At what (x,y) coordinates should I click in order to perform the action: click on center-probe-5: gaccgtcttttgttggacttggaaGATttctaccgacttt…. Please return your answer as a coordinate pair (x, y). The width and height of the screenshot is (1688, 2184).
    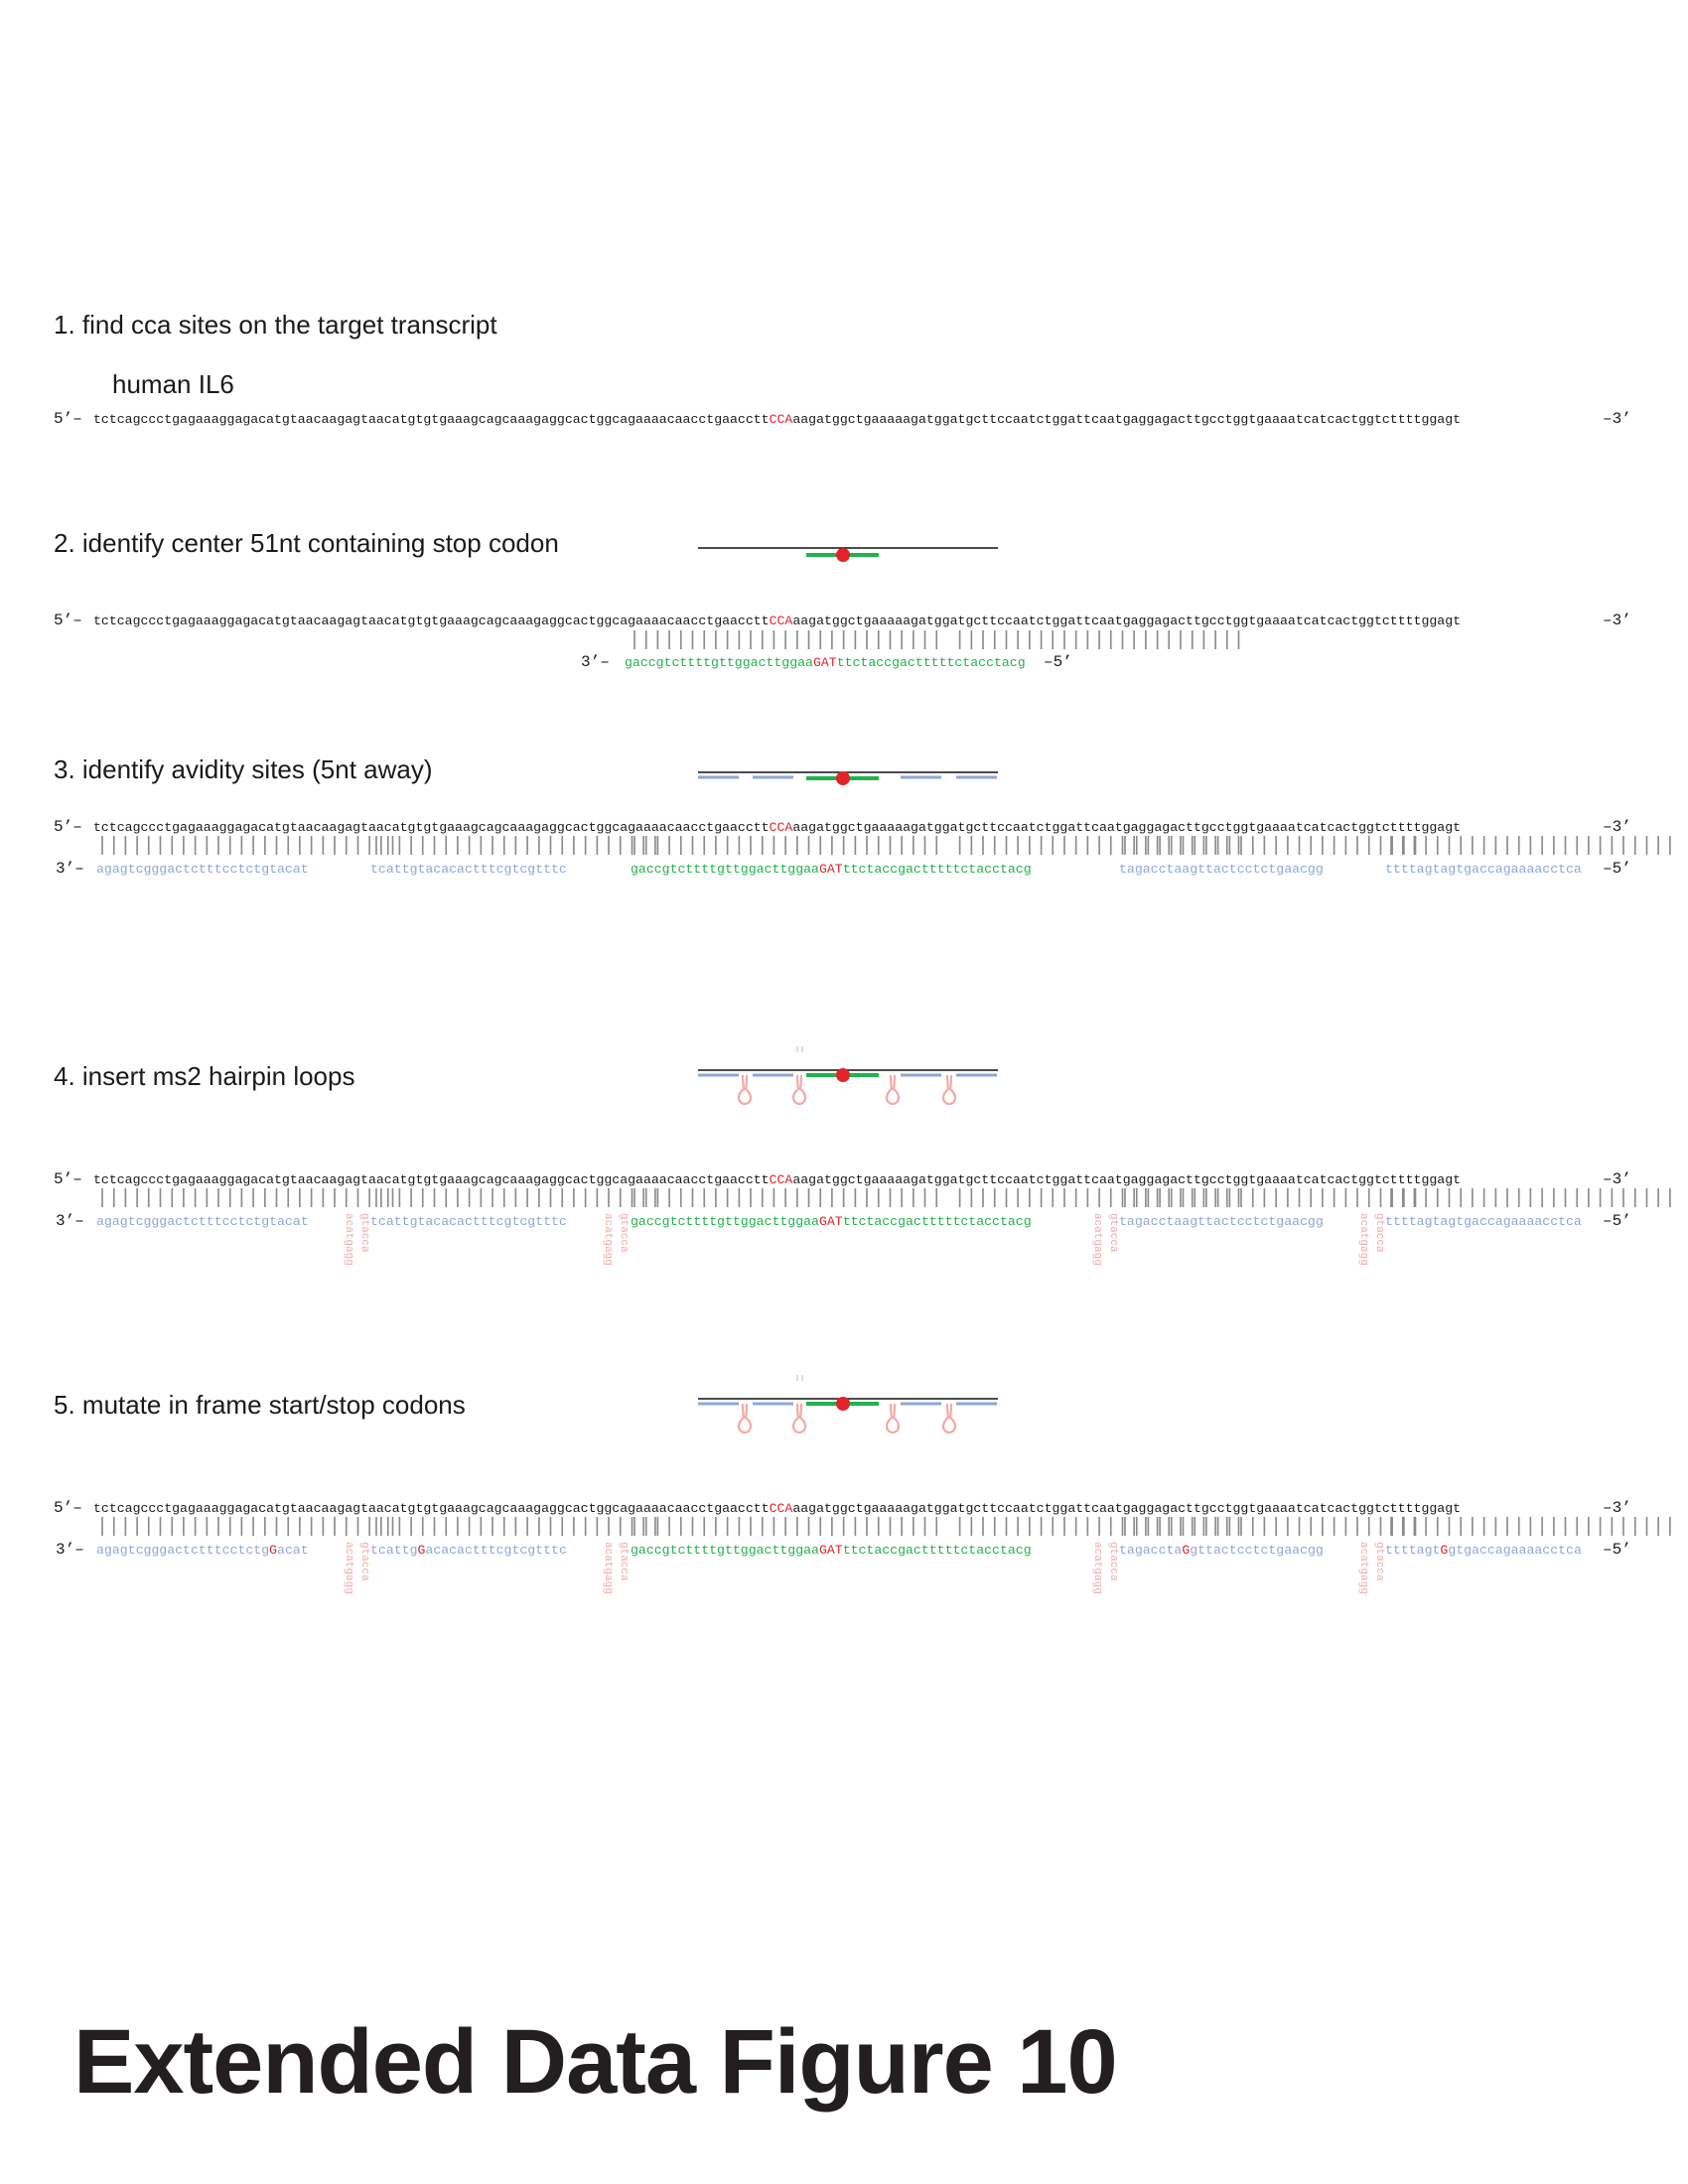
    Looking at the image, I should click on (831, 1550).